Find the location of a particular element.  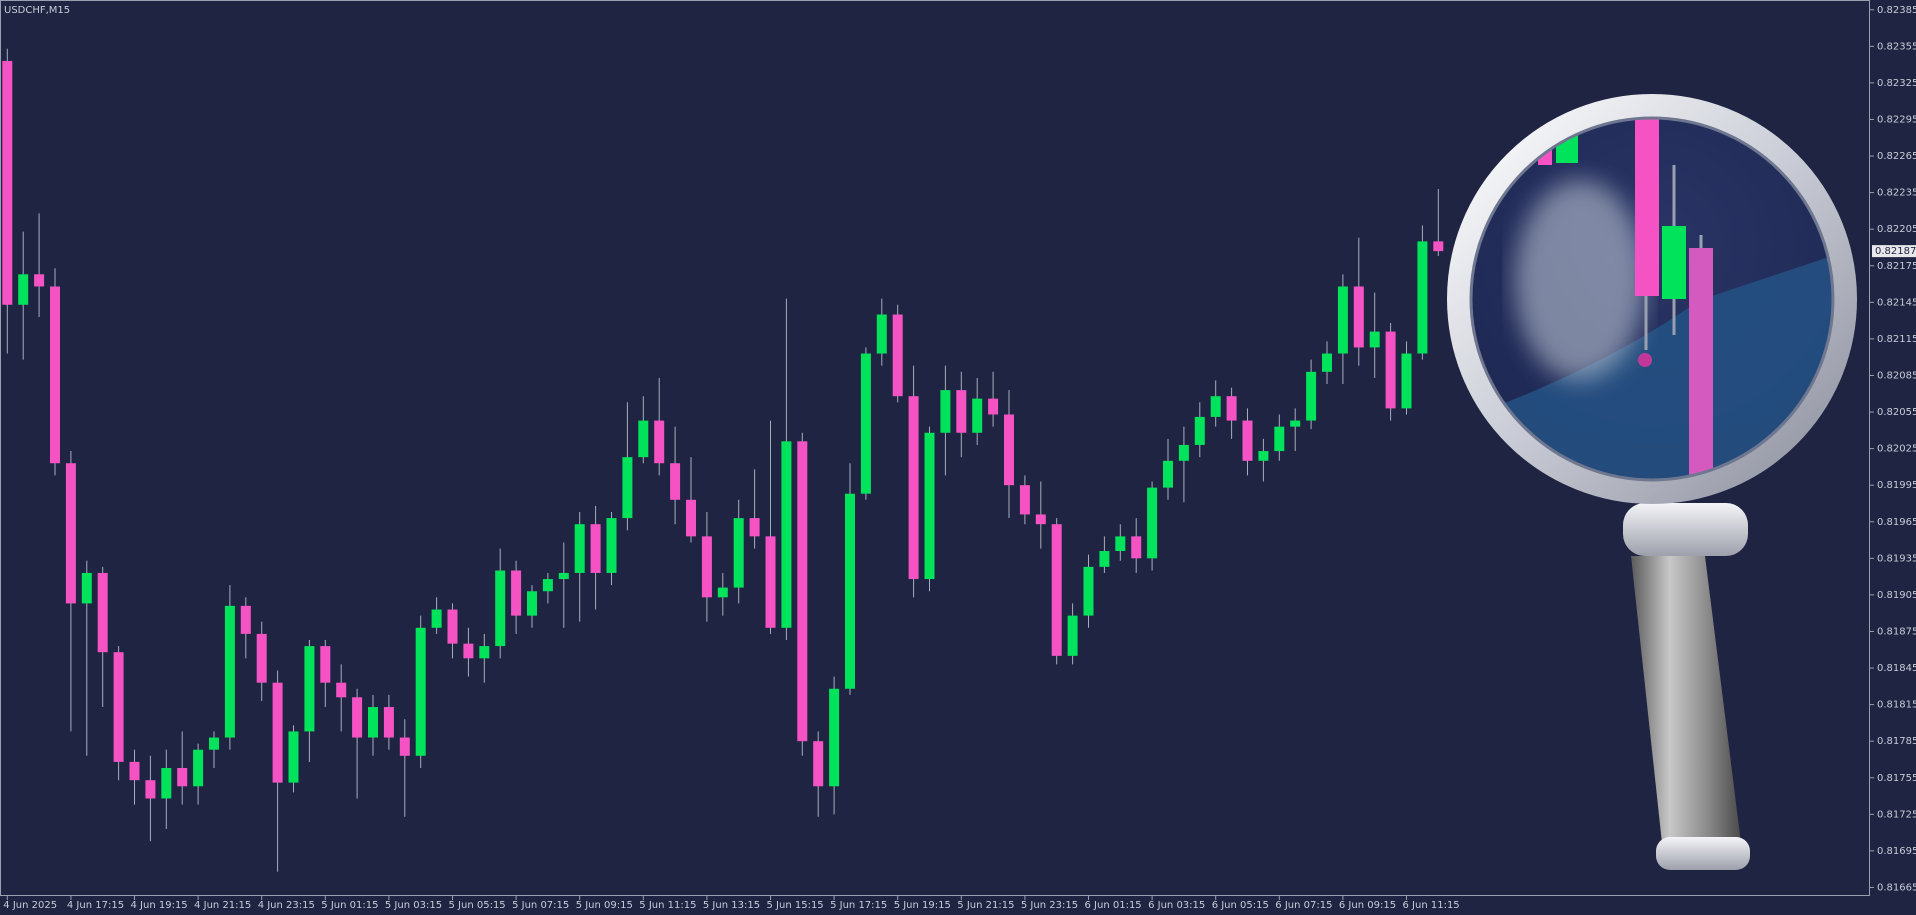

y-tick-label: 0.82115 is located at coordinates (1896, 339).